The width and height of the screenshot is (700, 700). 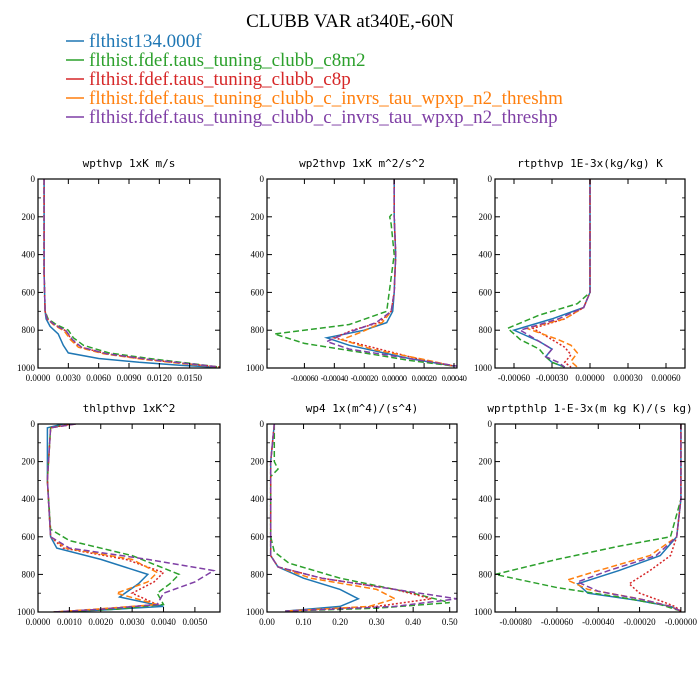 What do you see at coordinates (350, 21) in the screenshot?
I see `figure-title: CLUBB VAR at340E,-60N` at bounding box center [350, 21].